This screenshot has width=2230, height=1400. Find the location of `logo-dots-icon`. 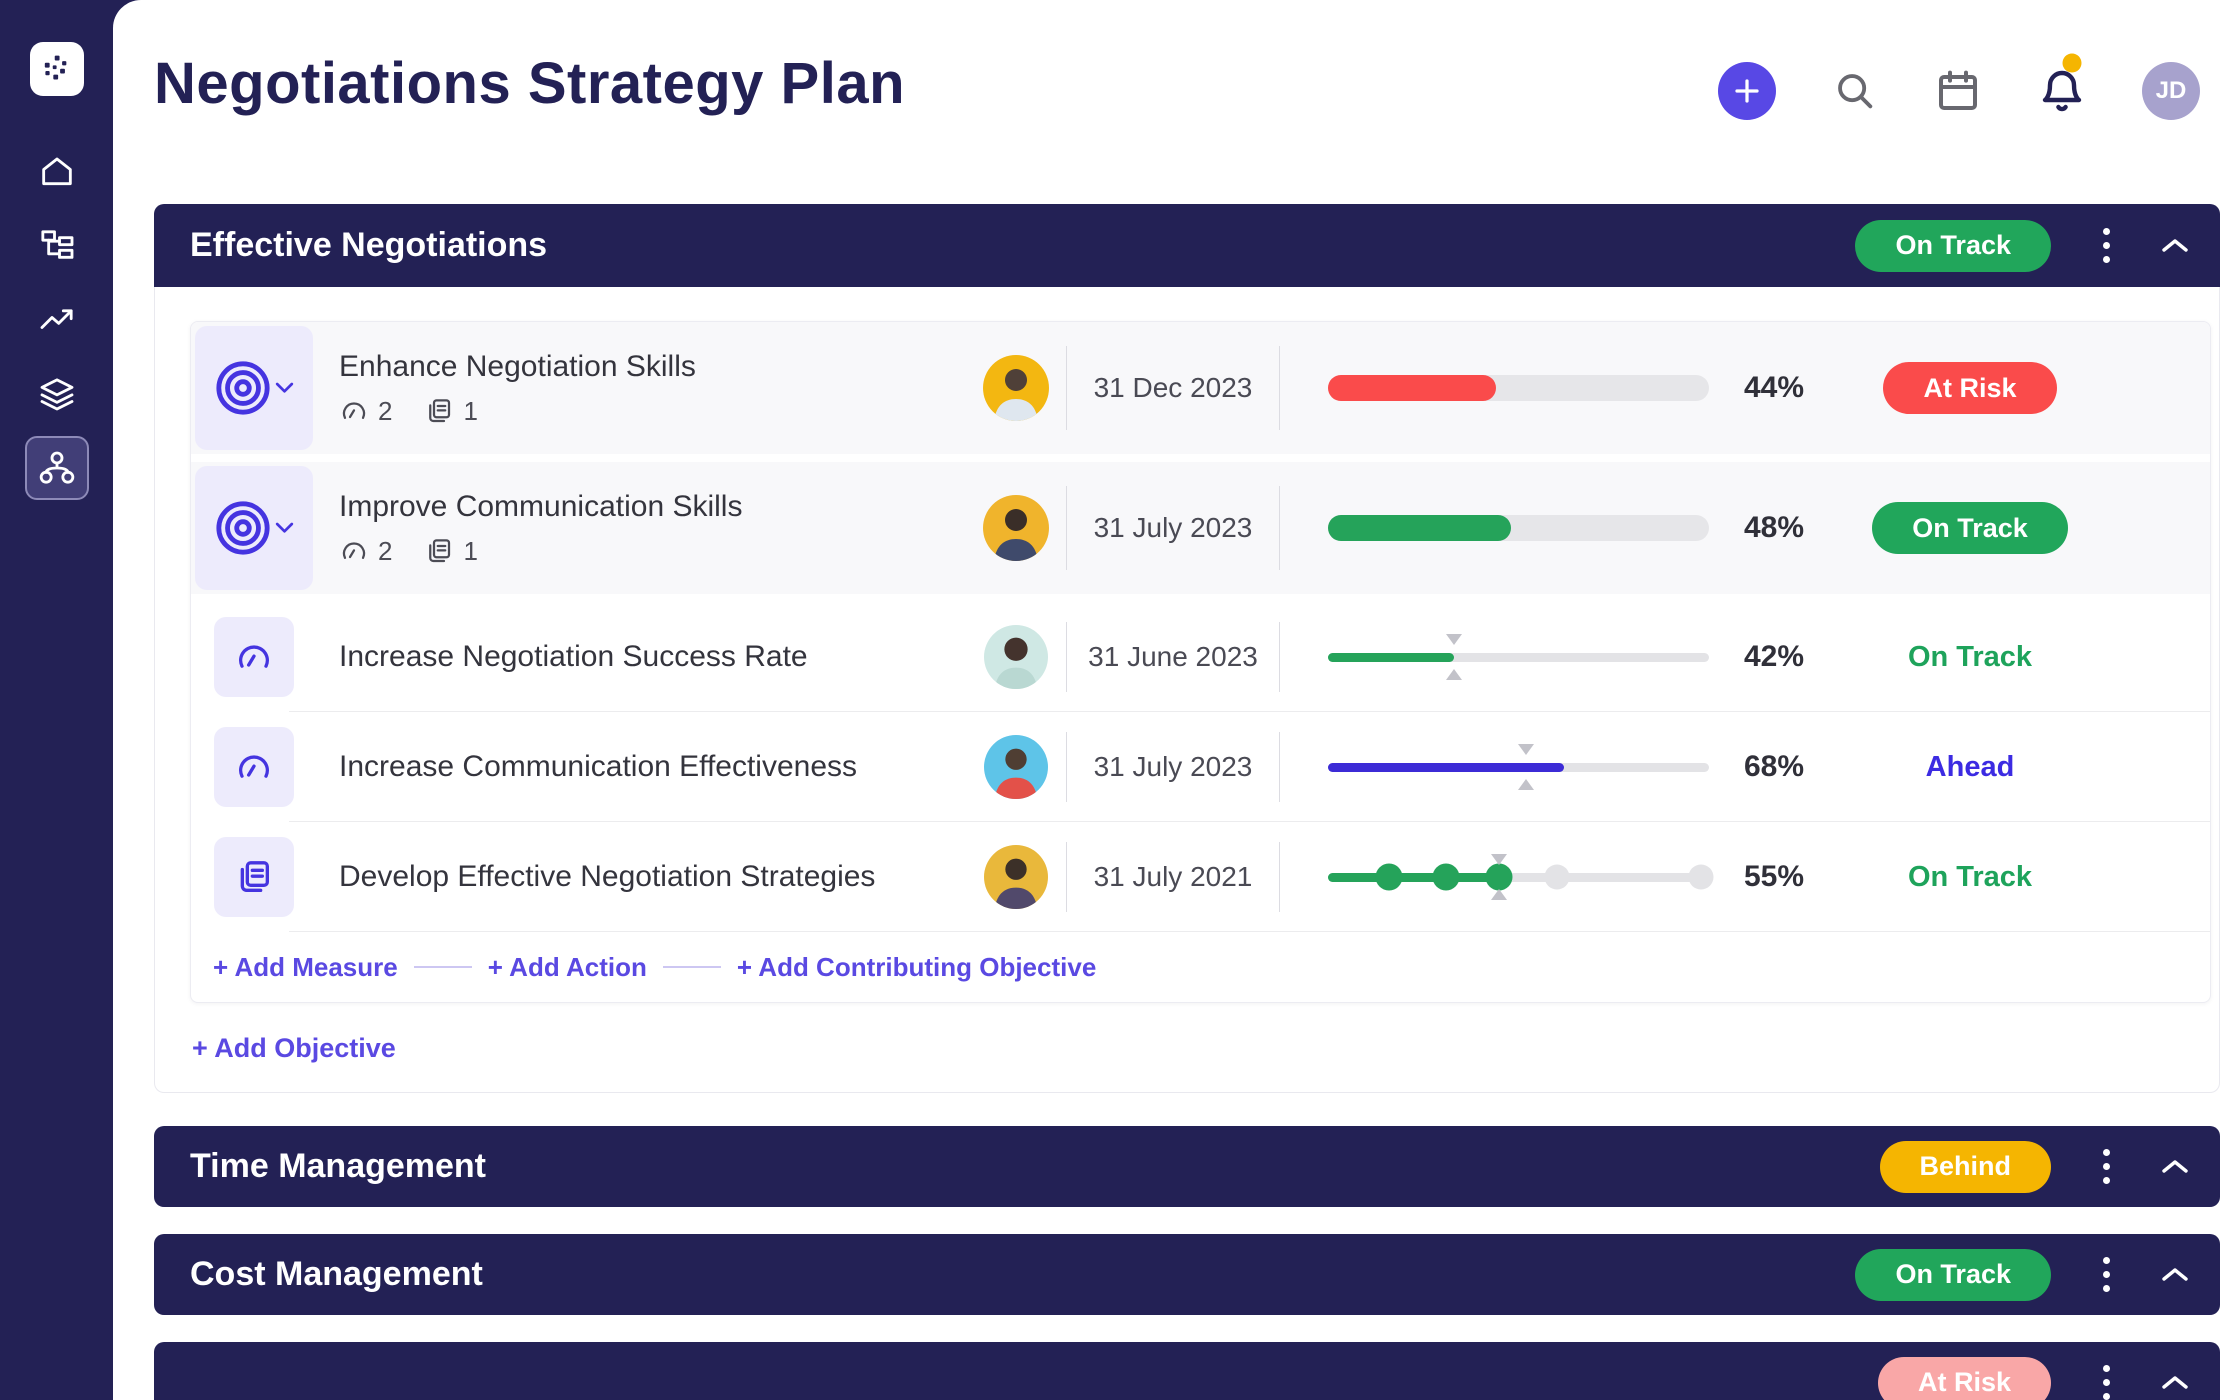

logo-dots-icon is located at coordinates (55, 67).